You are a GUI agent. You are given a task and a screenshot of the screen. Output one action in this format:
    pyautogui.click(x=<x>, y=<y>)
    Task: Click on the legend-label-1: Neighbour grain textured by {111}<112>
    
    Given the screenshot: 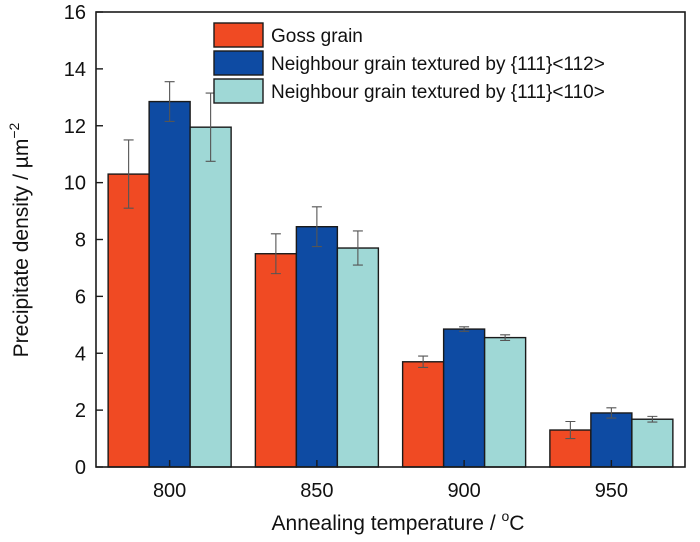 What is the action you would take?
    pyautogui.click(x=438, y=64)
    